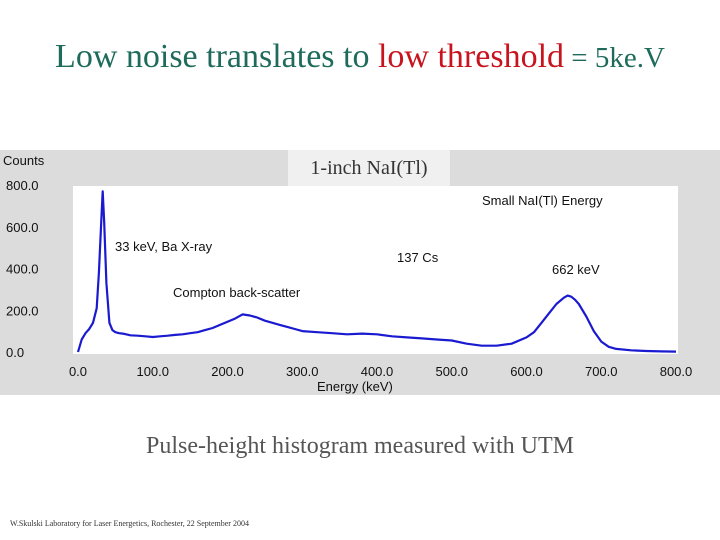 The image size is (720, 540). What do you see at coordinates (22, 185) in the screenshot?
I see `y-tick-label: 800.0` at bounding box center [22, 185].